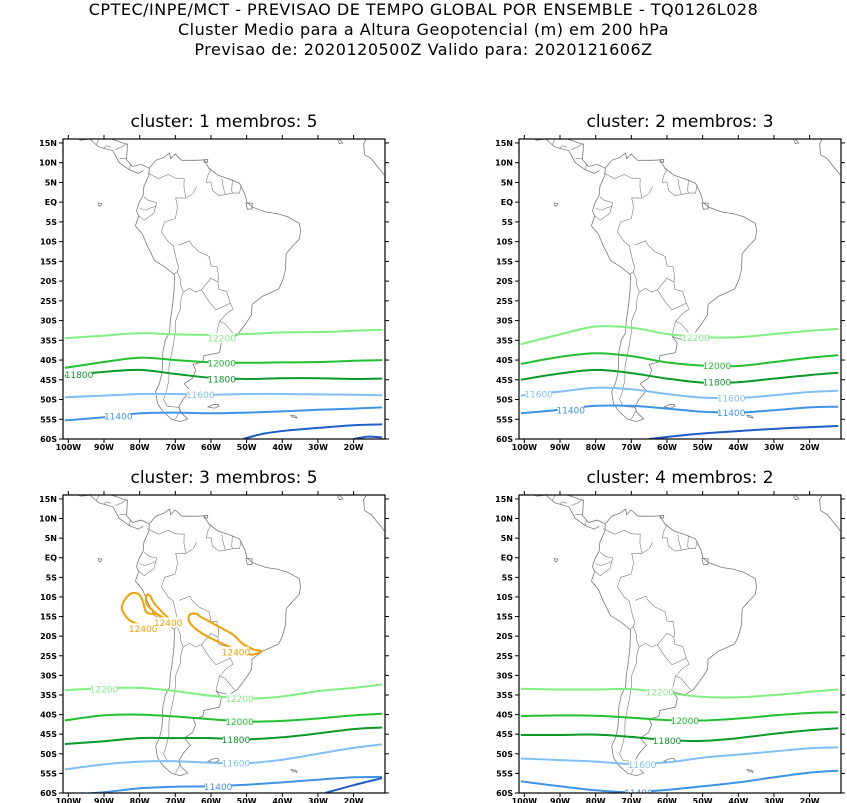  Describe the element at coordinates (224, 122) in the screenshot. I see `panel-title-1: cluster: 1 membros: 5` at that location.